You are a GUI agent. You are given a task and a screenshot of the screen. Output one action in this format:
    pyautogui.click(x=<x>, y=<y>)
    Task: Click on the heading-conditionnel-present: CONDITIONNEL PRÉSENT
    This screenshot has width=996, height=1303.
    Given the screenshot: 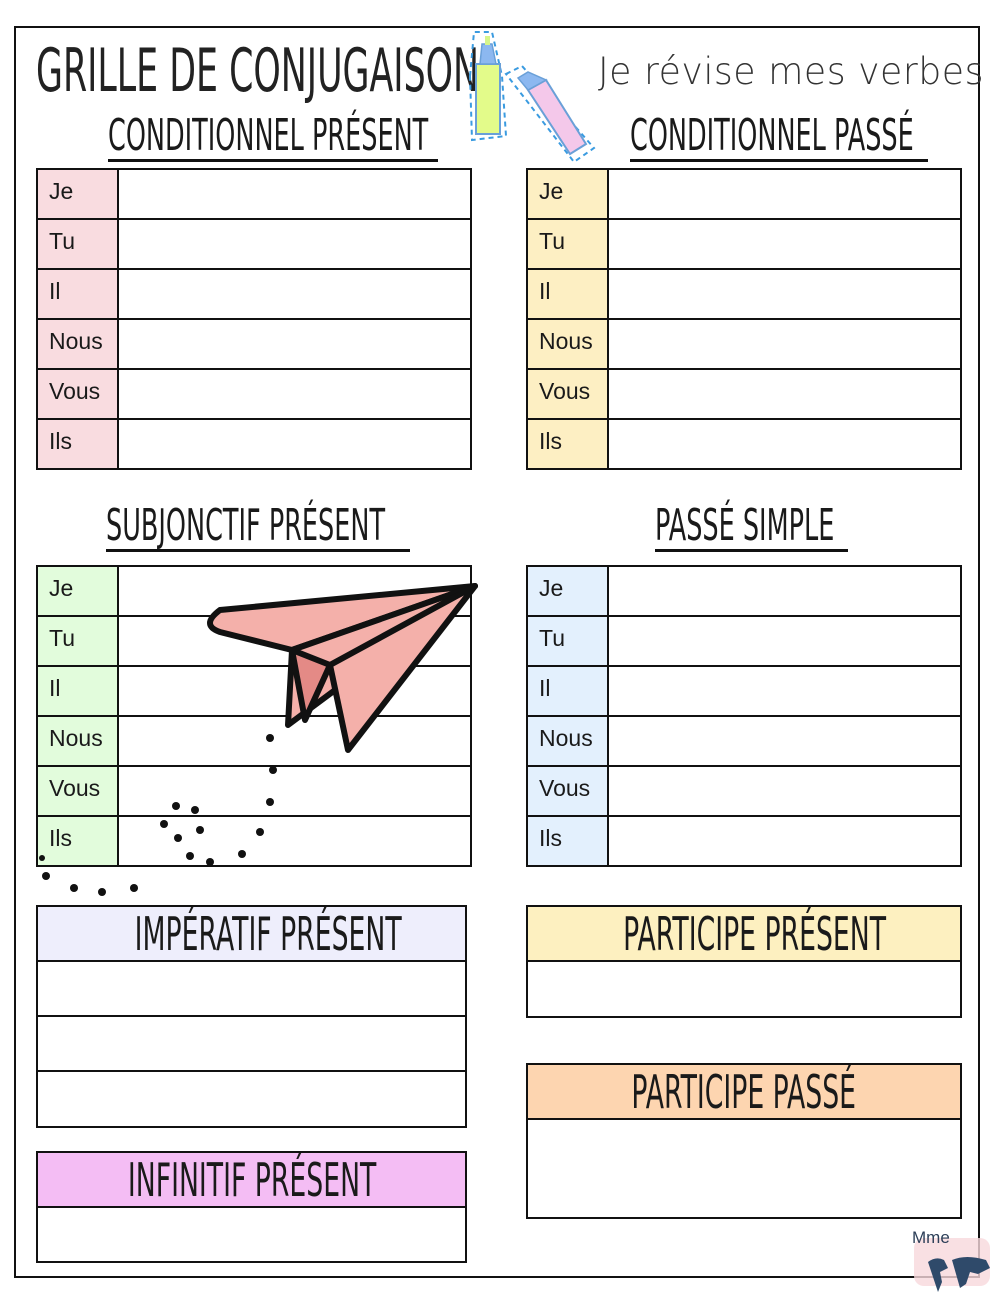 What is the action you would take?
    pyautogui.click(x=273, y=138)
    